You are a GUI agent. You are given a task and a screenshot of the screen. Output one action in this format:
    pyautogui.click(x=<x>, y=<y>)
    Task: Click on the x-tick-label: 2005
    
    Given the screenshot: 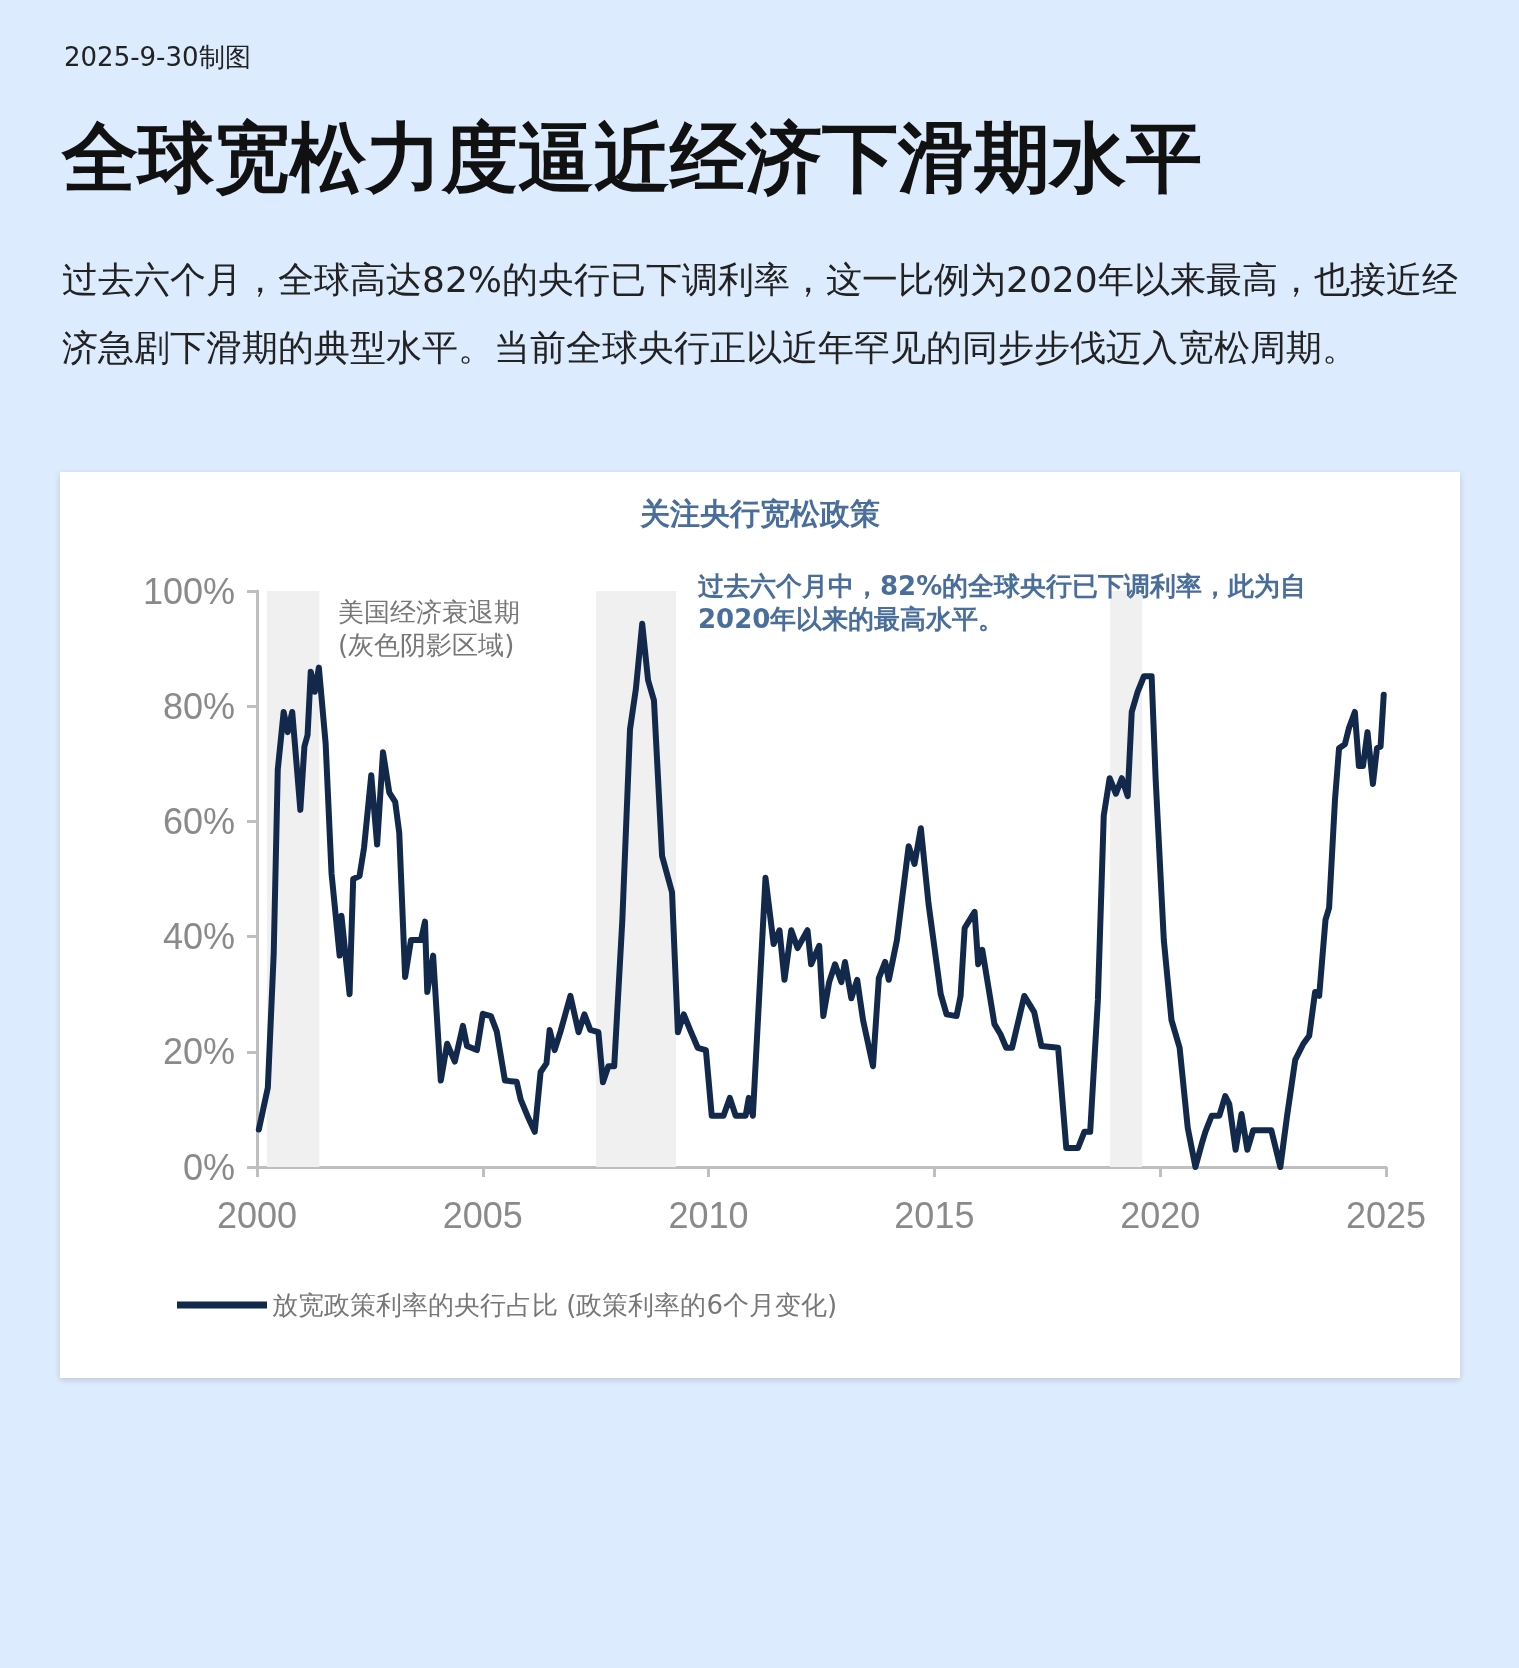 What is the action you would take?
    pyautogui.click(x=482, y=1215)
    